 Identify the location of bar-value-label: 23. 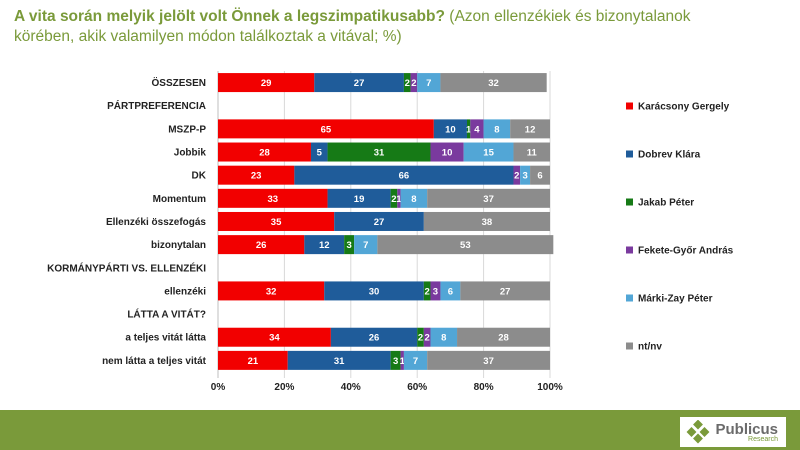
(256, 176).